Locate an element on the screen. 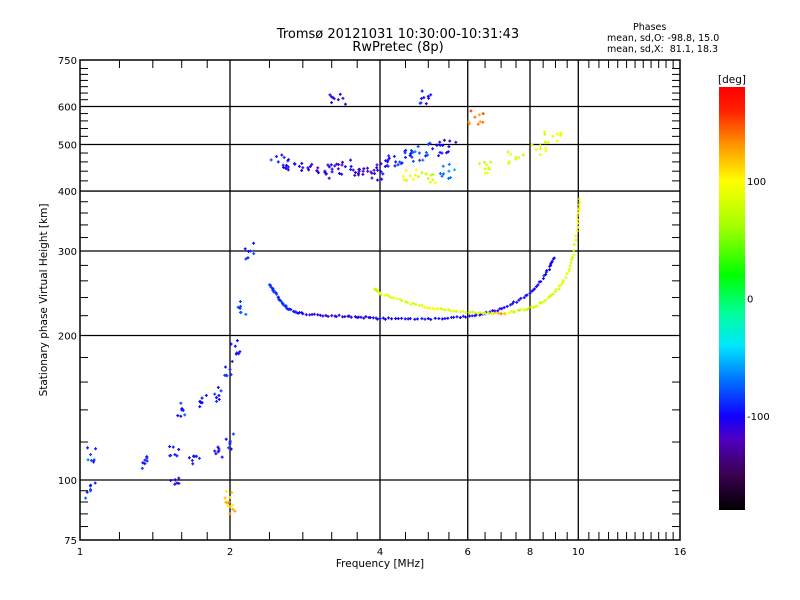 This screenshot has height=600, width=800. x-tick-label: 6 is located at coordinates (468, 552).